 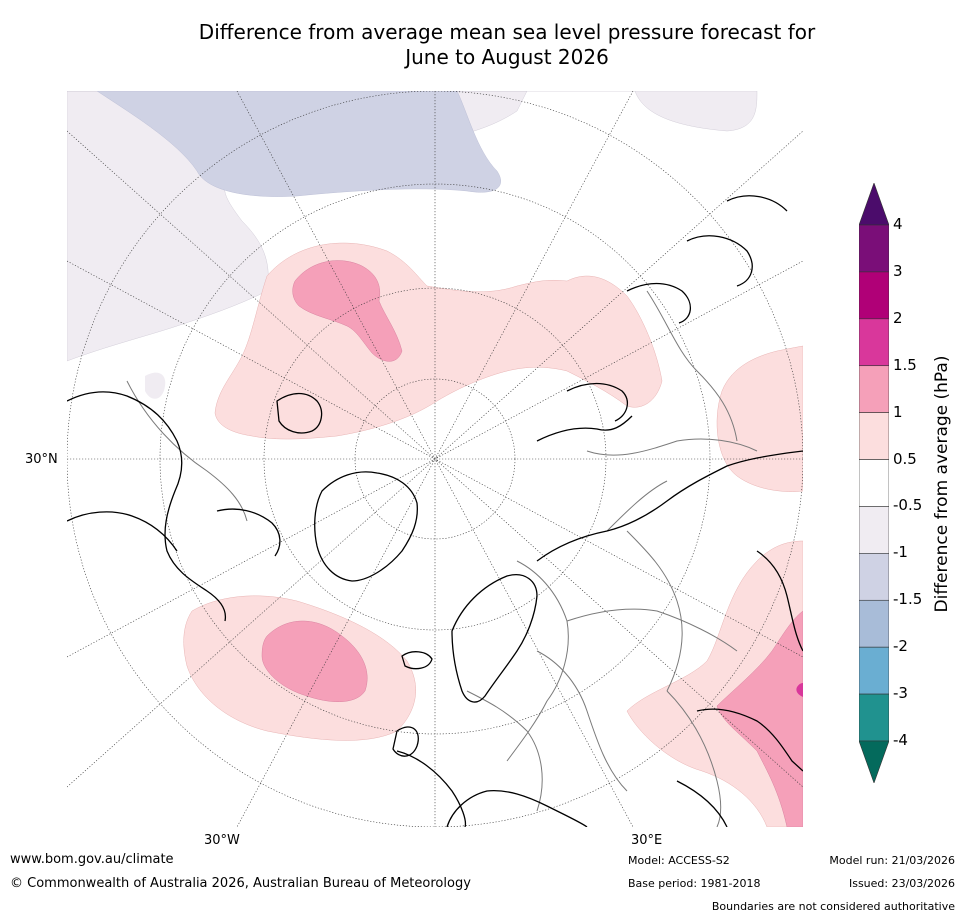 I want to click on colorbar-tick-label: 2, so click(x=898, y=317).